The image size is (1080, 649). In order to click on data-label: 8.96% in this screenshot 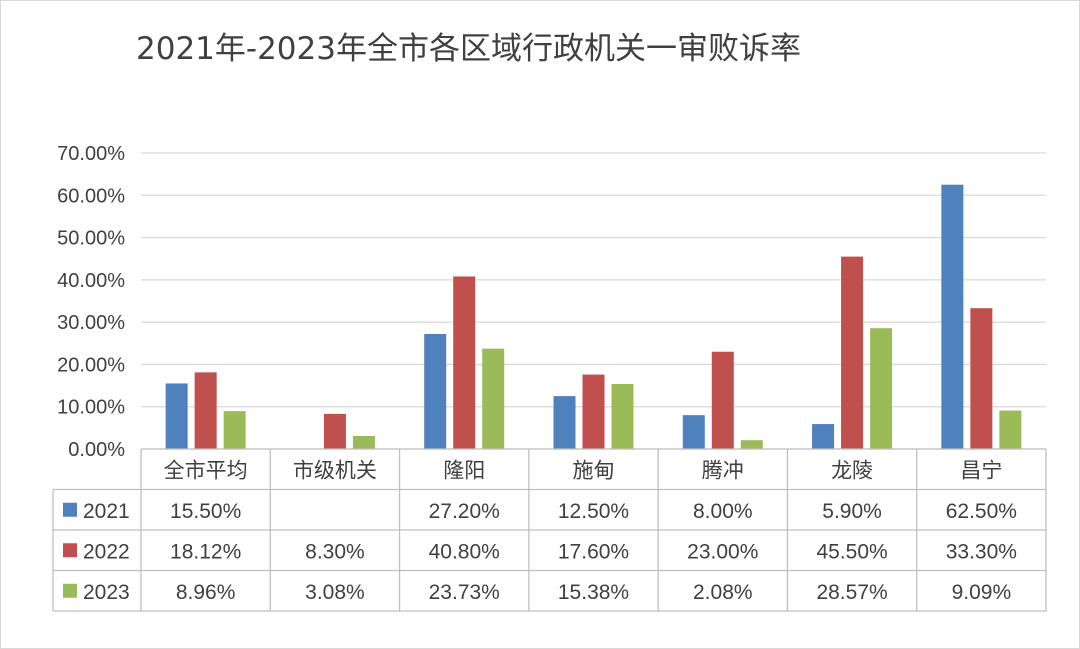, I will do `click(206, 592)`.